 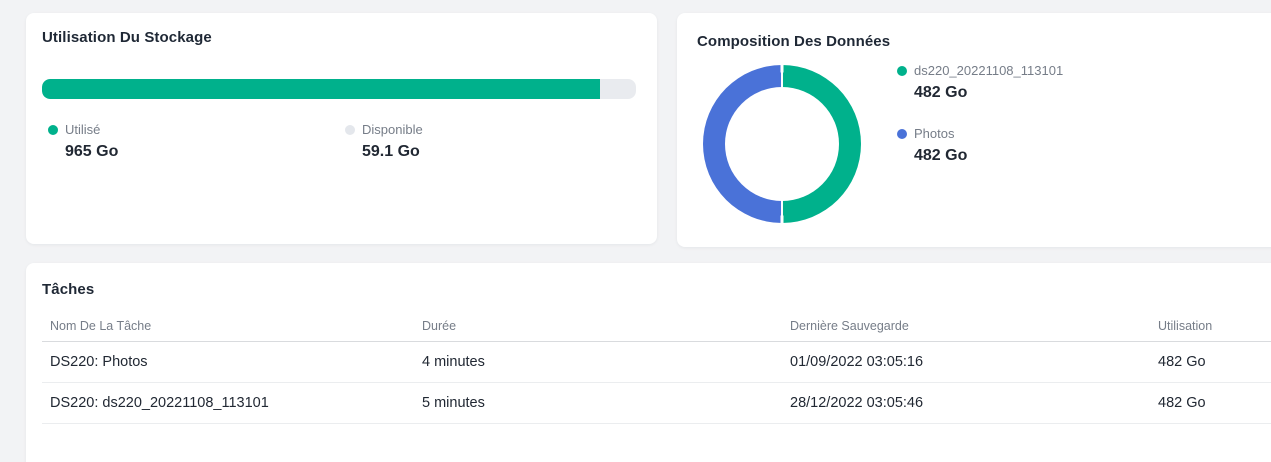 I want to click on column-header-duration: Durée, so click(x=439, y=325).